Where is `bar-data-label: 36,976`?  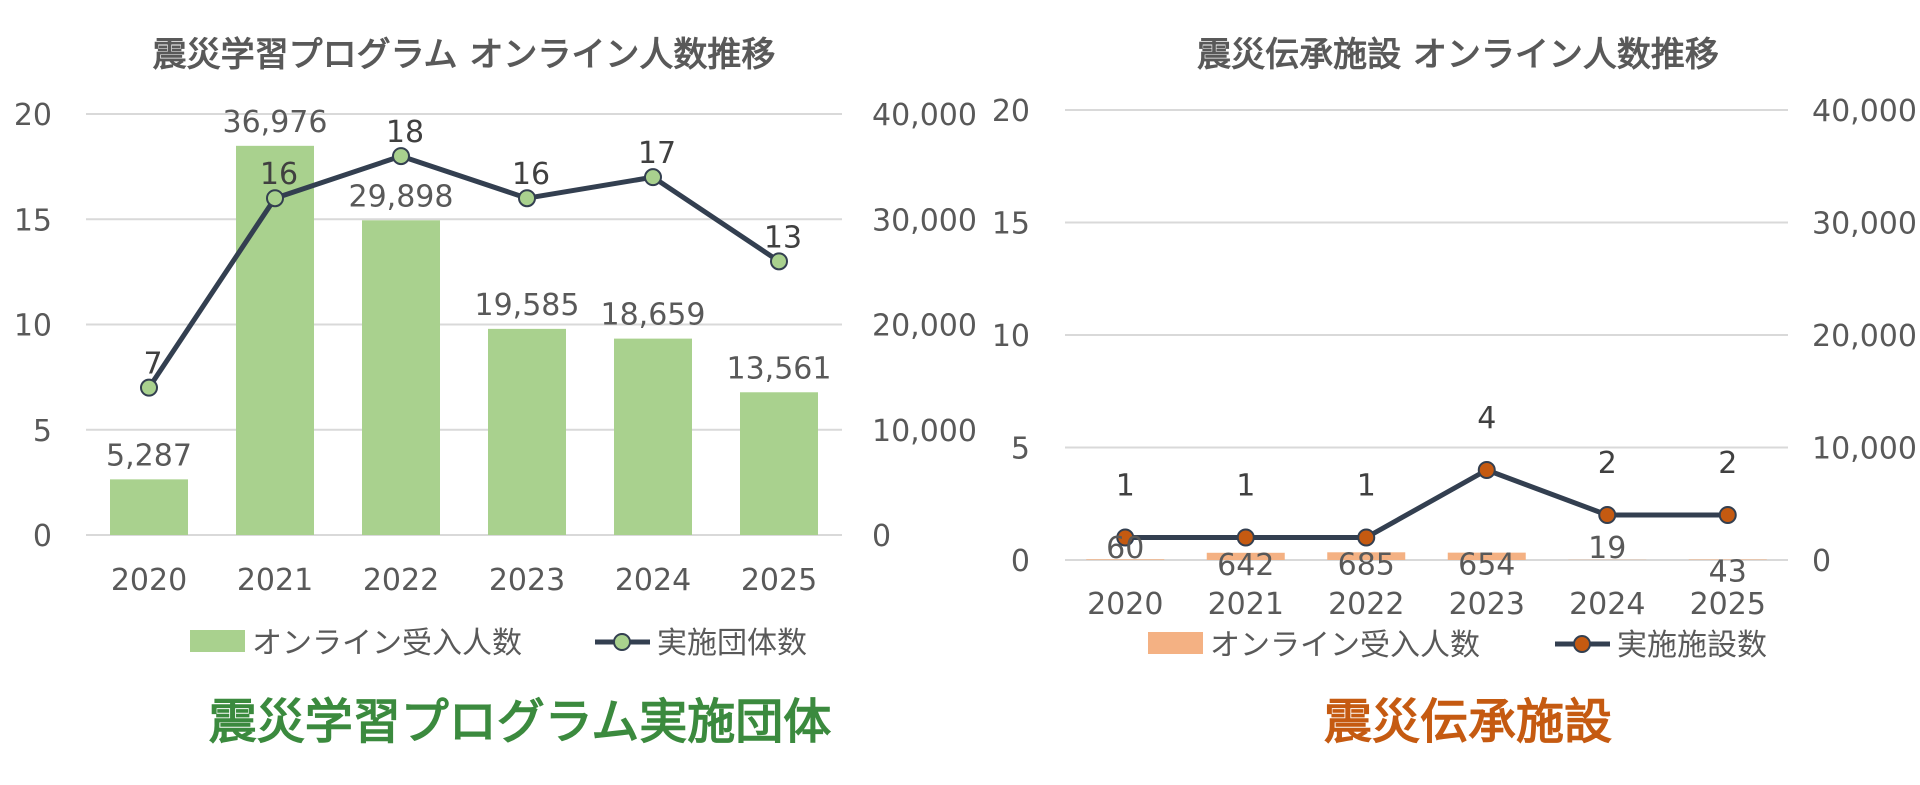 bar-data-label: 36,976 is located at coordinates (275, 122).